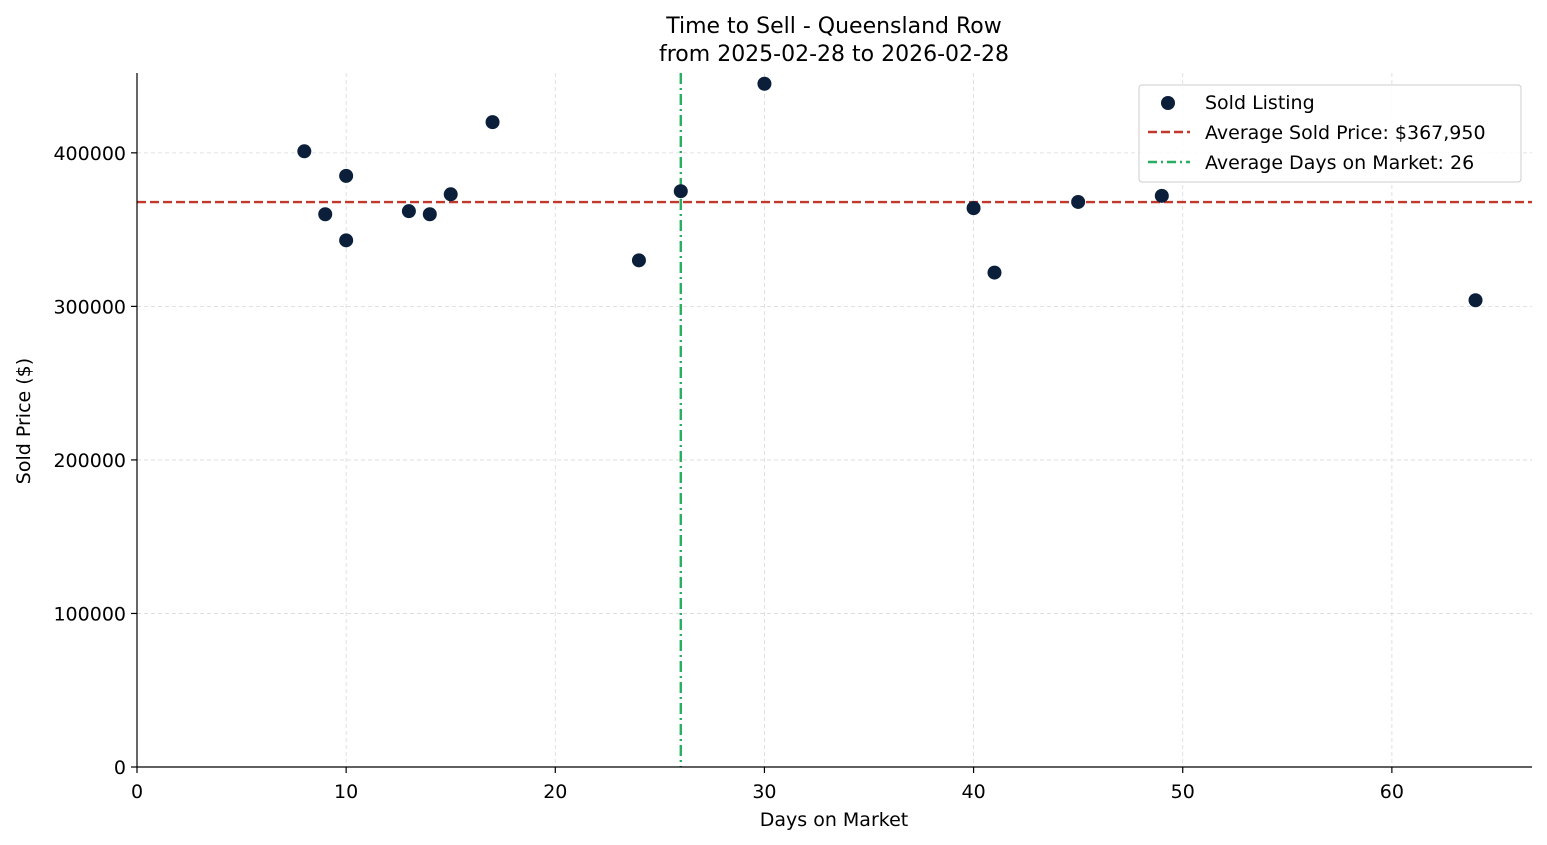 The width and height of the screenshot is (1547, 845). I want to click on legend-label-avg-price: Average Sold Price: $367,950, so click(1345, 133).